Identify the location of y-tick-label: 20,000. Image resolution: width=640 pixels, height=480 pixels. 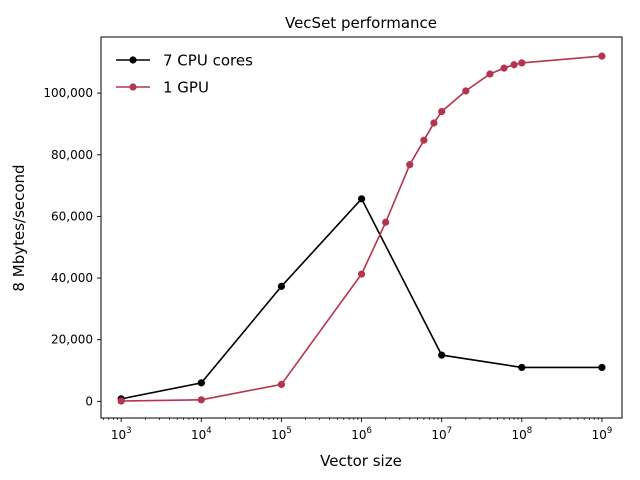
(72, 340).